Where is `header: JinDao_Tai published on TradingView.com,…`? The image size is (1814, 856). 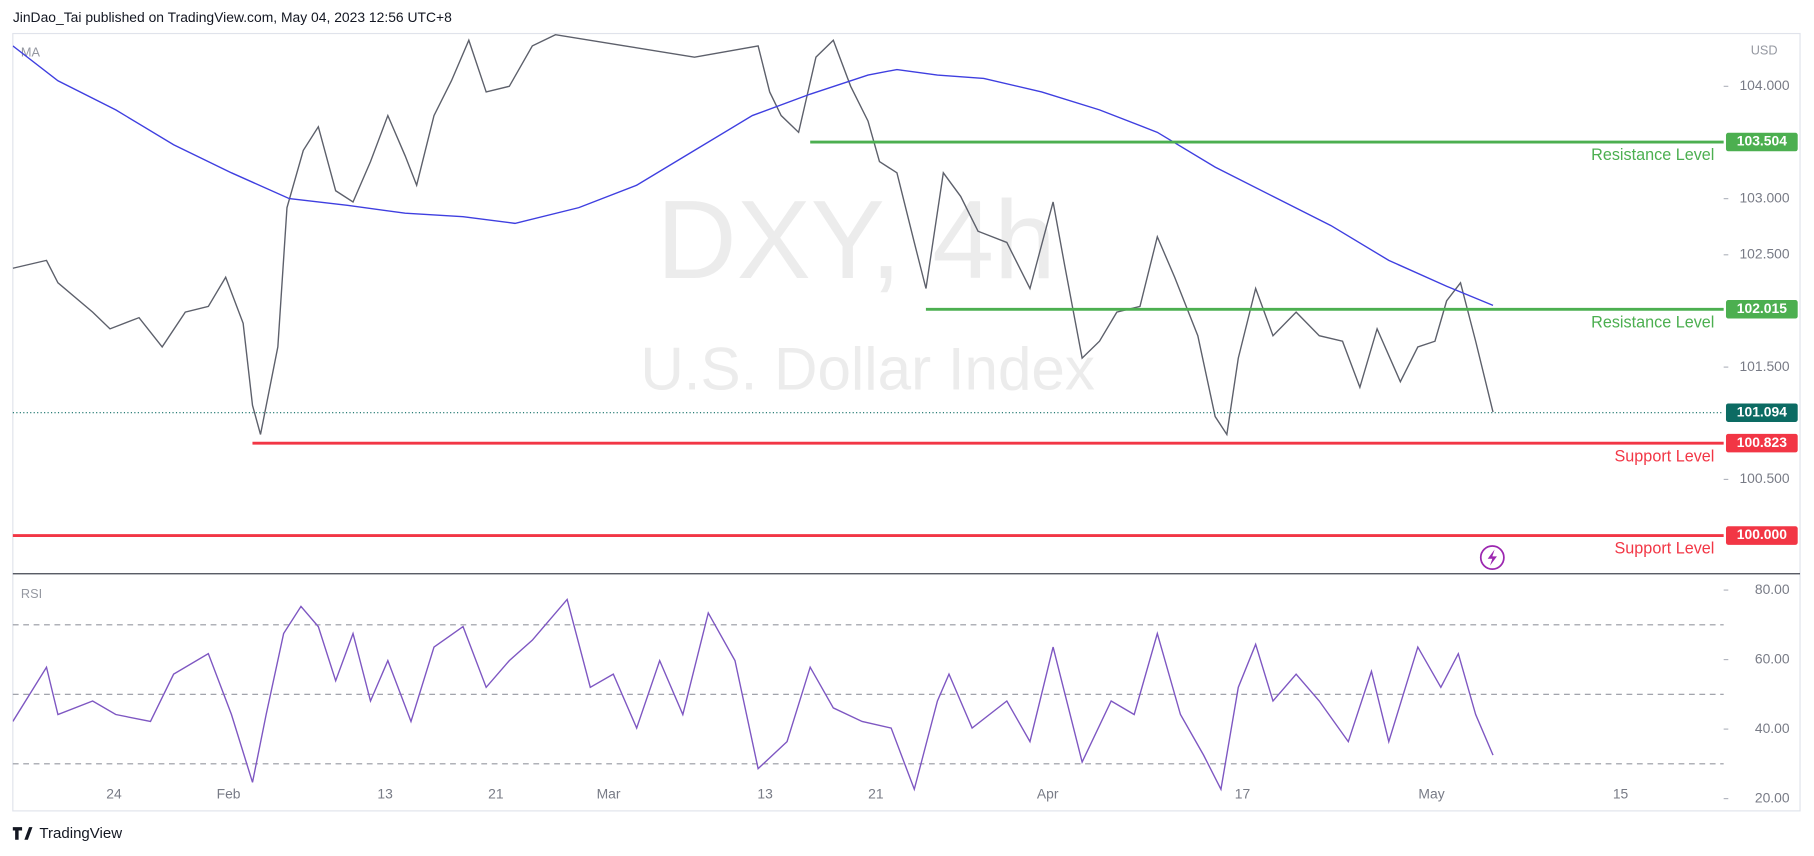
header: JinDao_Tai published on TradingView.com,… is located at coordinates (232, 17).